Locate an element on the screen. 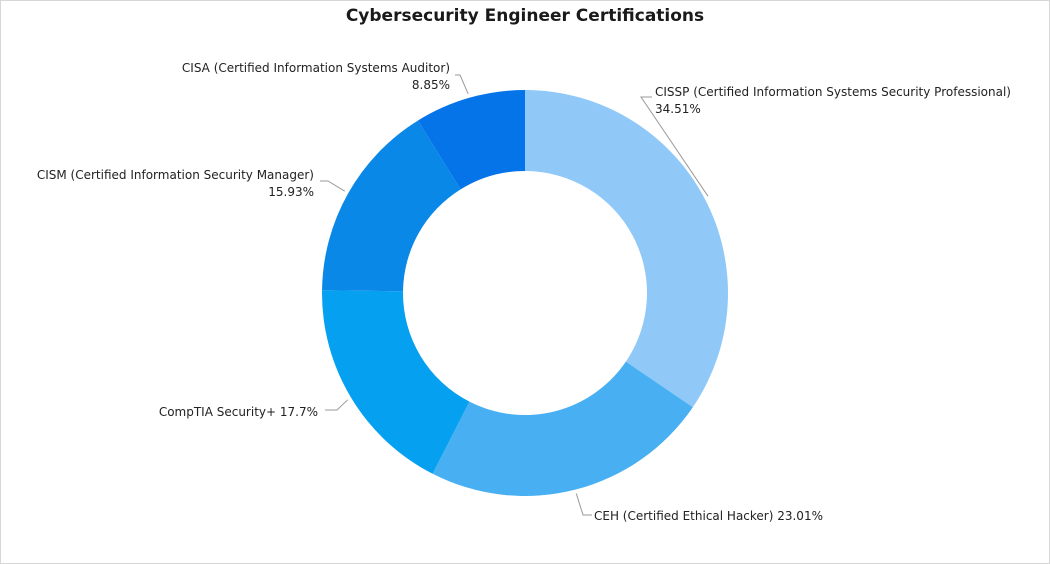 This screenshot has height=564, width=1050. label-value-cissp: 34.51% is located at coordinates (678, 109).